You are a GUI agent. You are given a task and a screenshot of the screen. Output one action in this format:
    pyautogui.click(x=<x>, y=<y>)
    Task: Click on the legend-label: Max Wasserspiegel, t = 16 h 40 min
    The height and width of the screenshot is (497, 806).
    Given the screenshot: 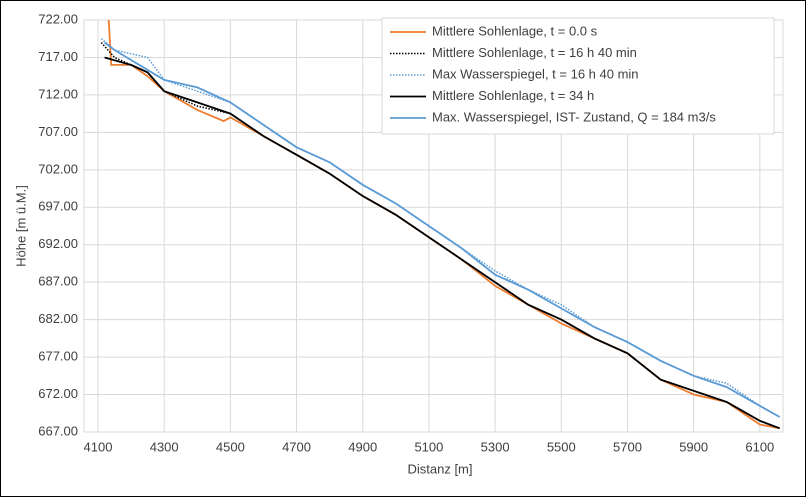 What is the action you would take?
    pyautogui.click(x=535, y=73)
    